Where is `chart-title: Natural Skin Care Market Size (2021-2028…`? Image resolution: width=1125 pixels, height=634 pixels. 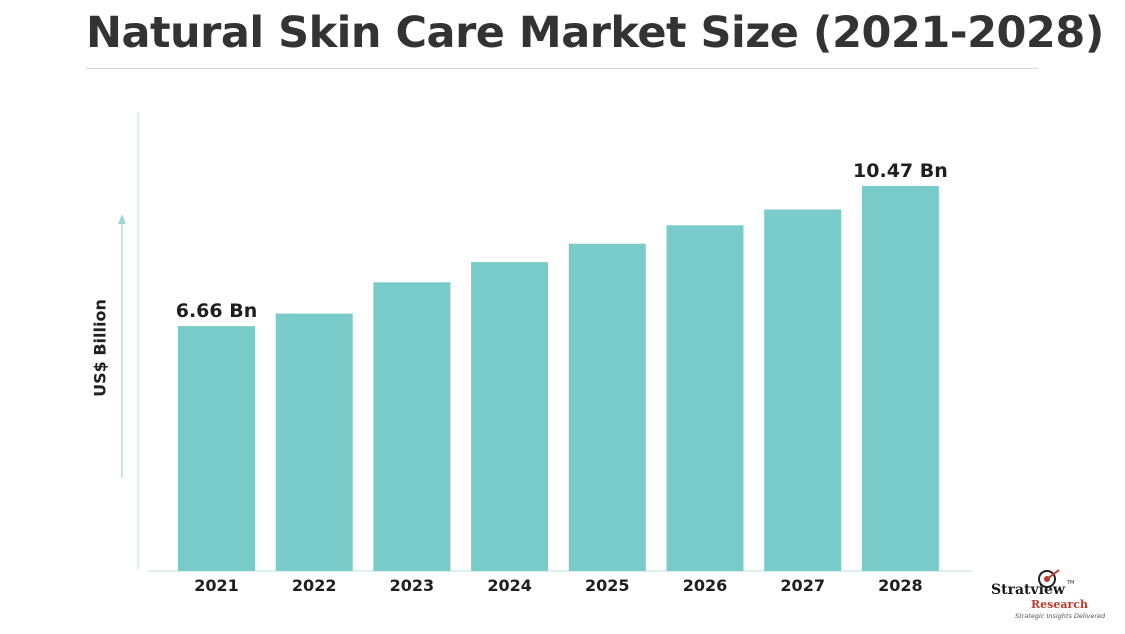 chart-title: Natural Skin Care Market Size (2021-2028… is located at coordinates (595, 33).